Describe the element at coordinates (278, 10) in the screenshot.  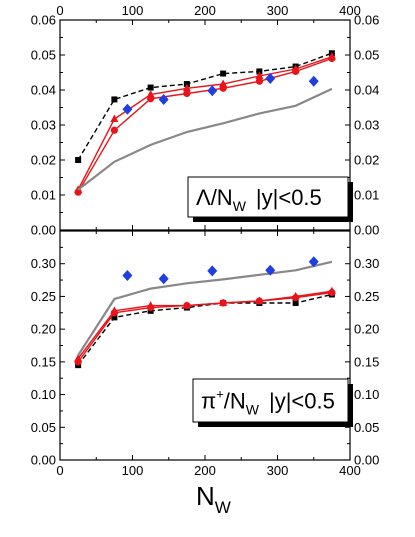
I see `x-tick-label-top: 300` at that location.